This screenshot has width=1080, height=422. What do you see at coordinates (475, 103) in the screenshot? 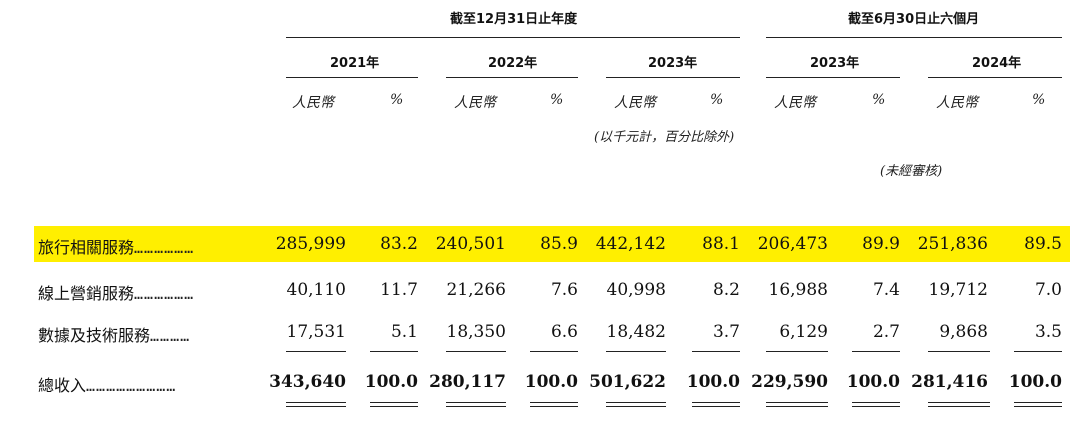
I see `unit-rmb-2022: 人民幣` at bounding box center [475, 103].